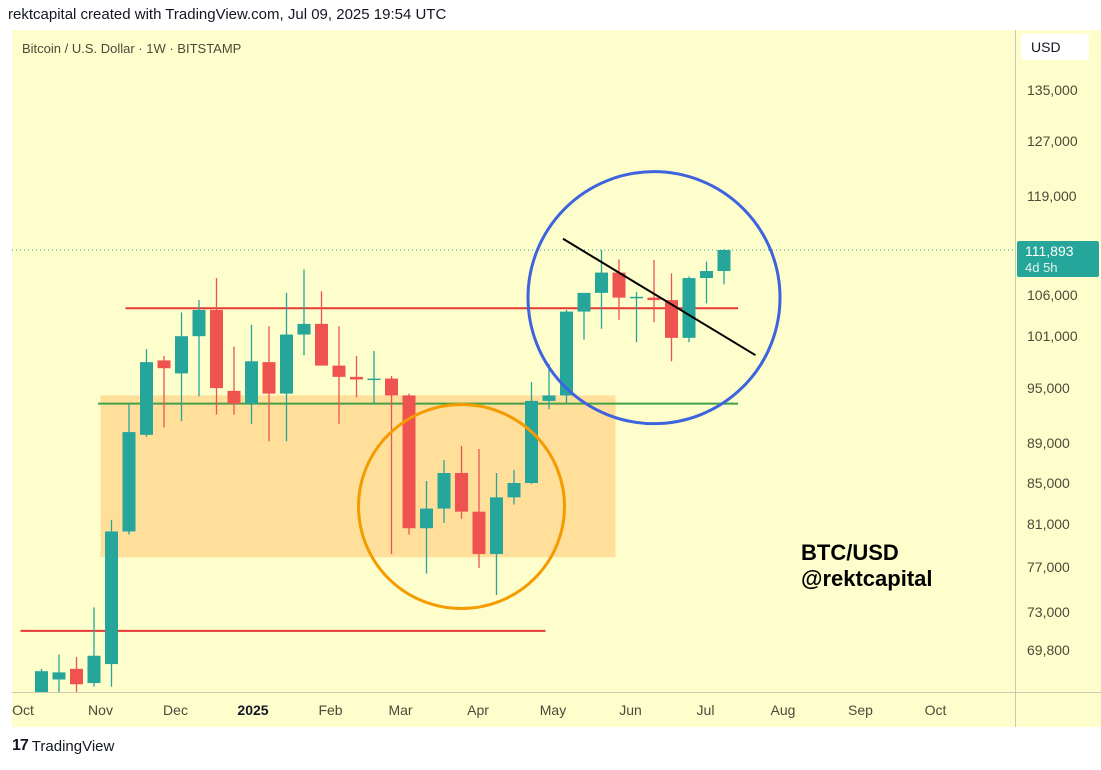 Image resolution: width=1101 pixels, height=770 pixels. I want to click on chart-watermark: BTC/USD @rektcapital, so click(867, 566).